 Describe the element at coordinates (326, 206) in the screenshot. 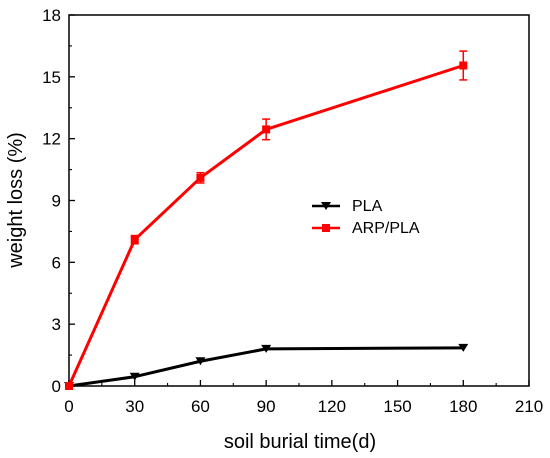

I see `legend-marker-pla` at that location.